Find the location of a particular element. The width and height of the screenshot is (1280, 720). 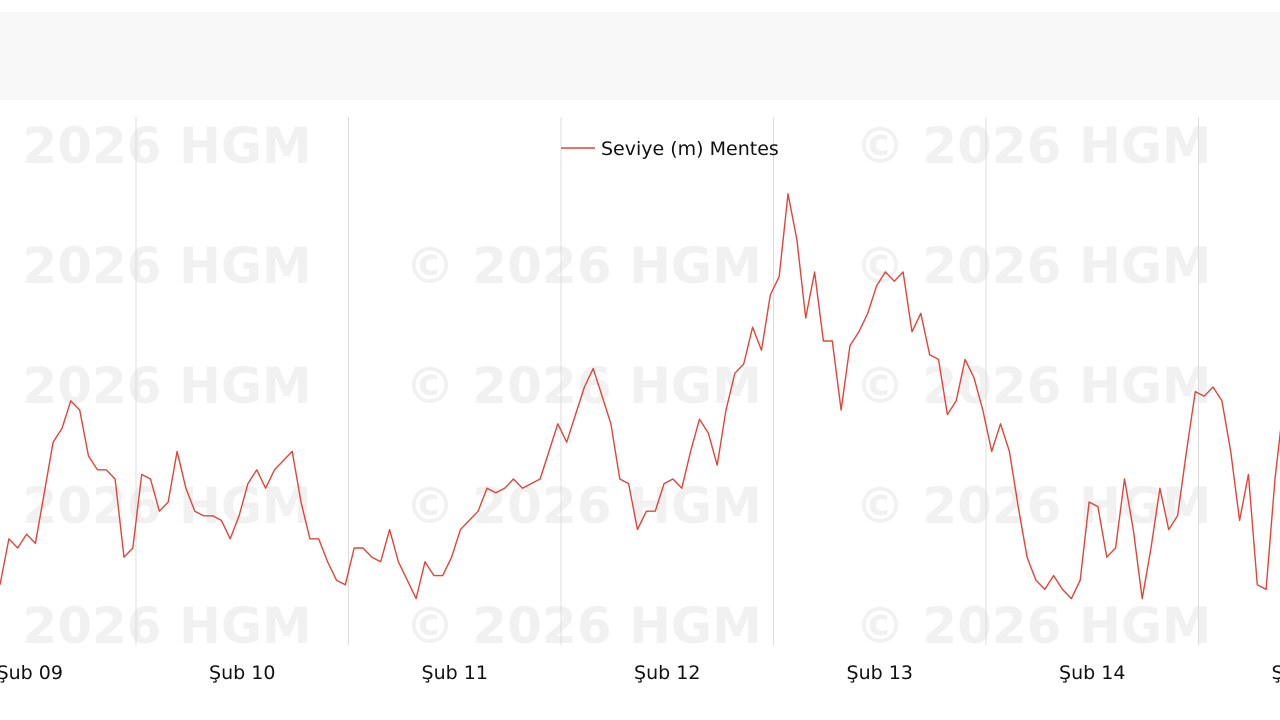

legend: Seviye (m) Mentes is located at coordinates (670, 149).